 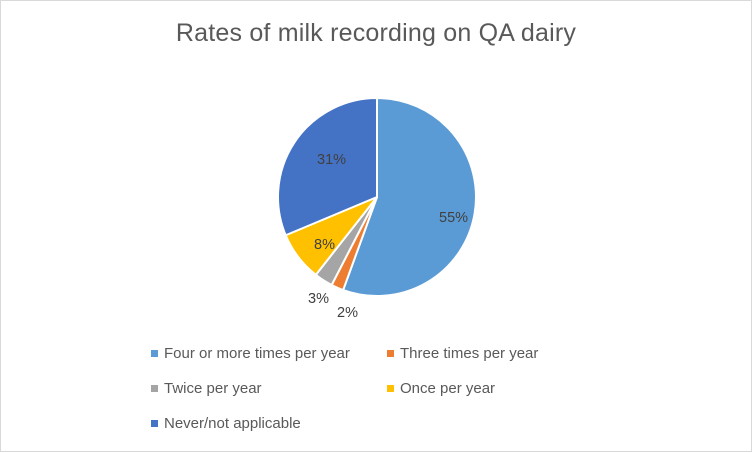 I want to click on pie-slices, so click(x=377, y=197).